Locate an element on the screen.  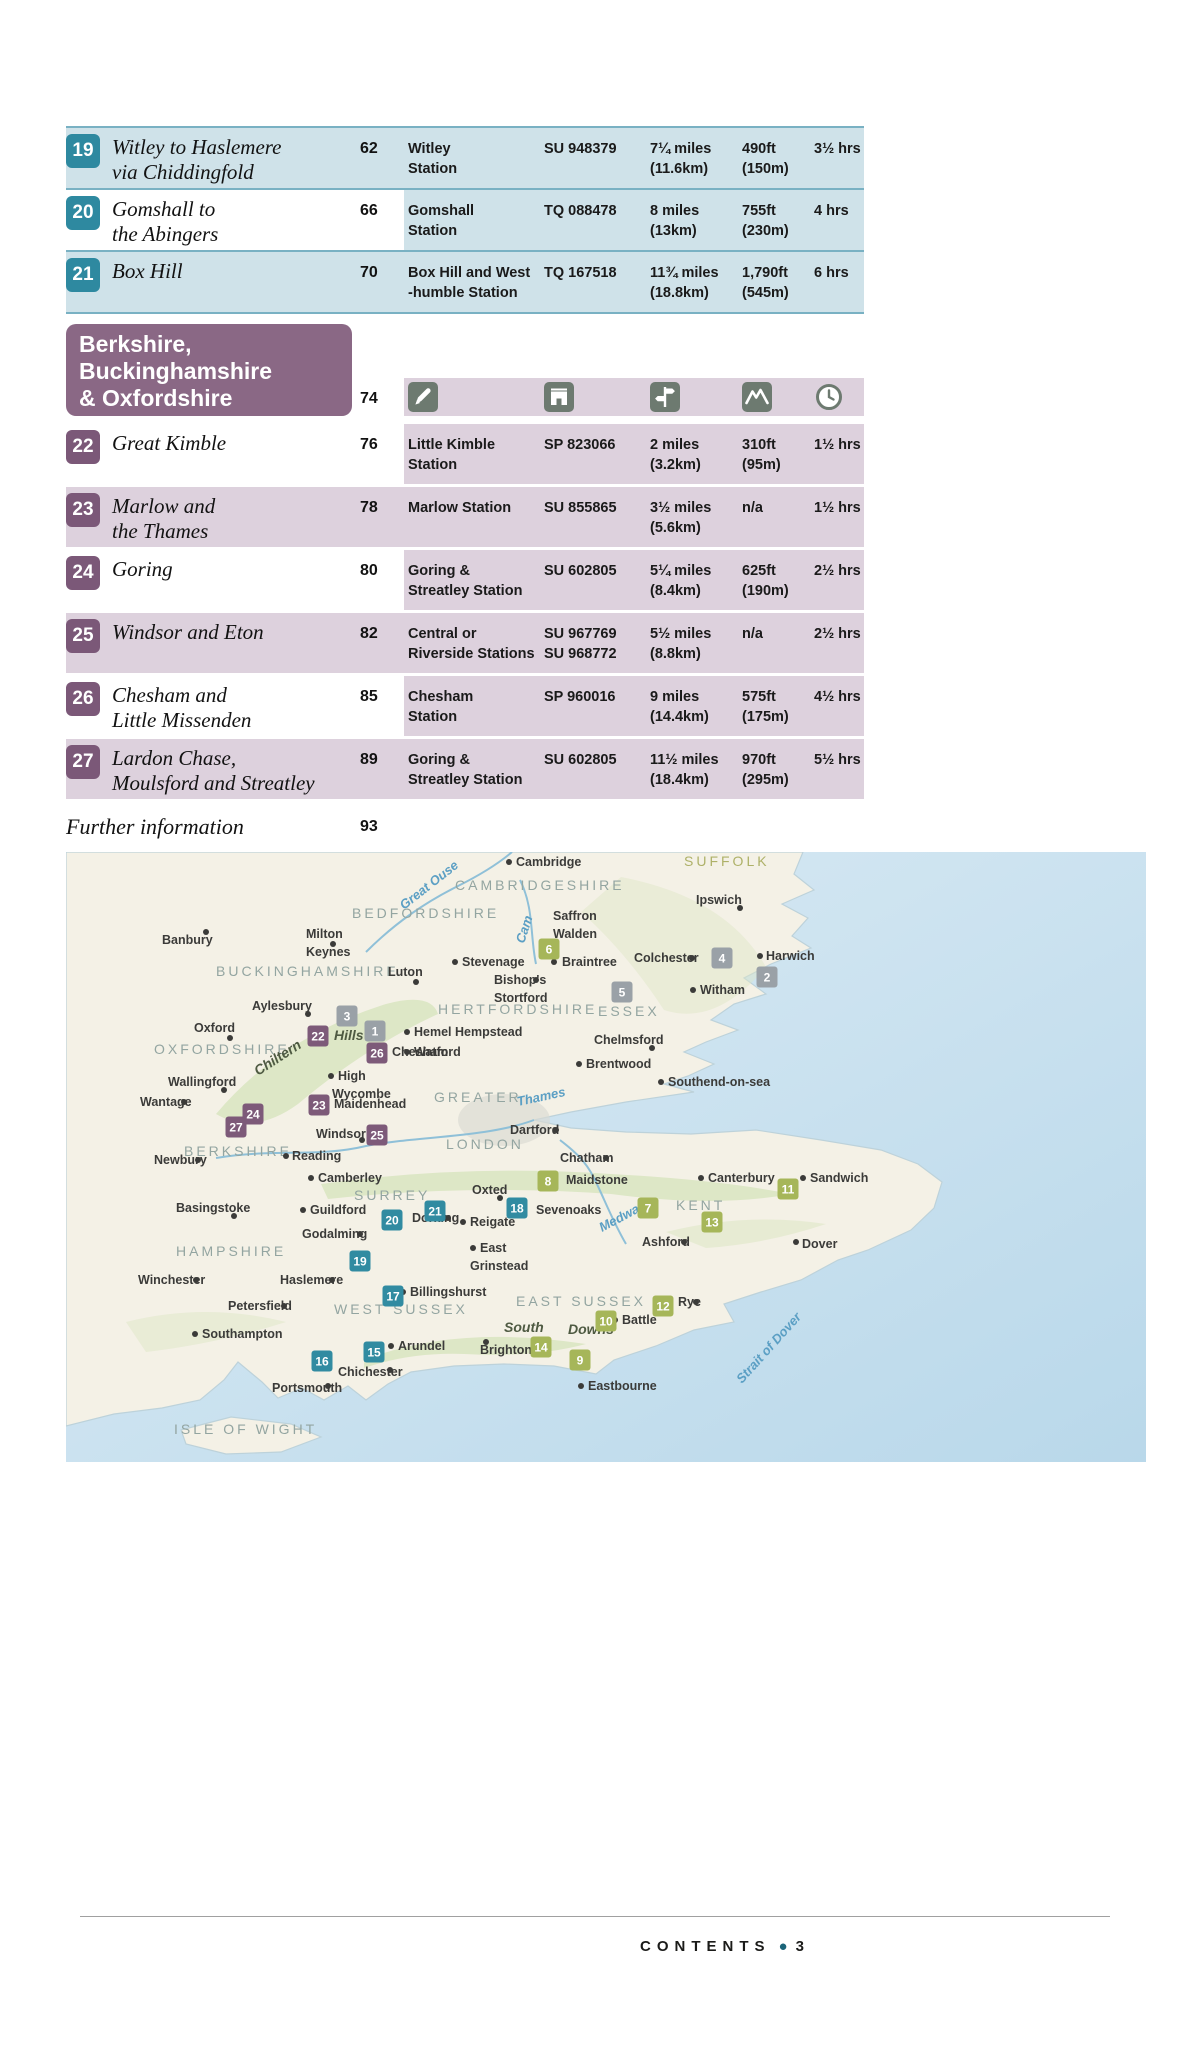
map-label: Oxted is located at coordinates (489, 1190).